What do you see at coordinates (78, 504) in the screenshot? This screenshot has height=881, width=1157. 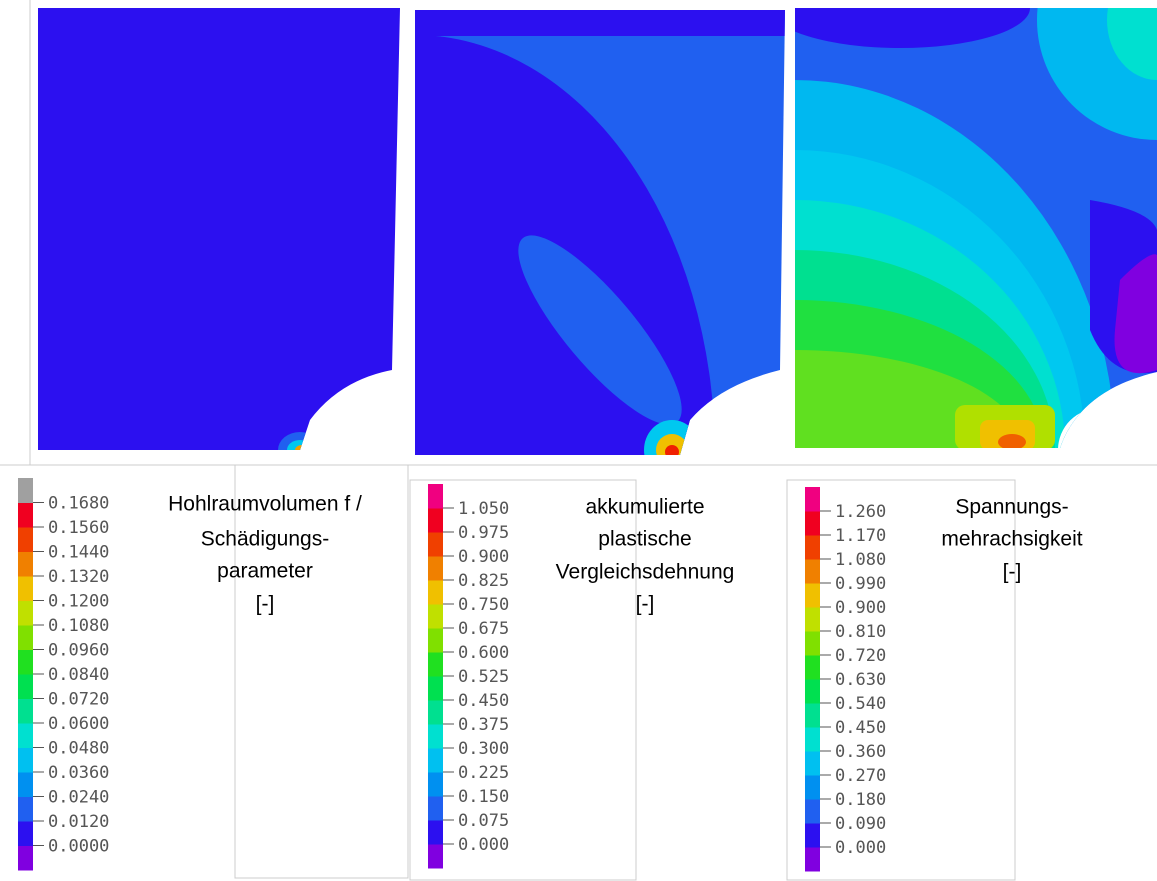 I see `legend-label: 0.1680` at bounding box center [78, 504].